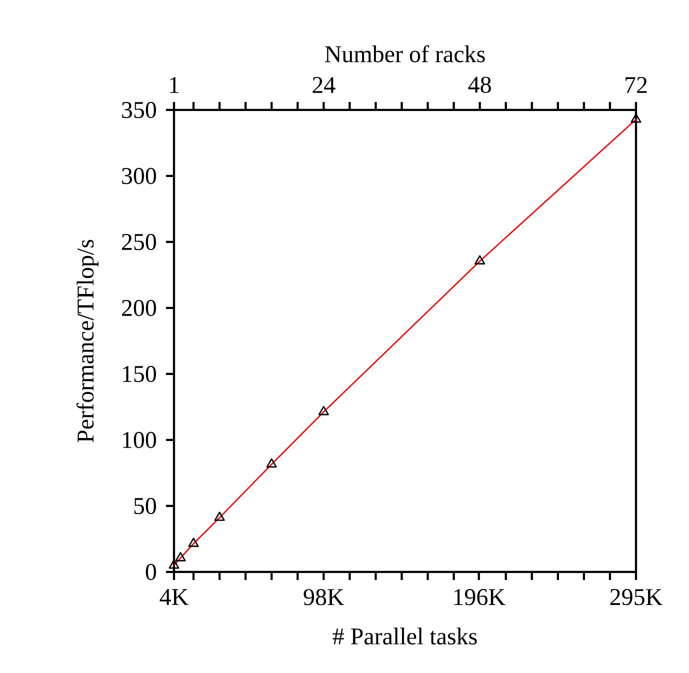 The image size is (689, 673). What do you see at coordinates (404, 636) in the screenshot?
I see `x-axis-title: # Parallel tasks` at bounding box center [404, 636].